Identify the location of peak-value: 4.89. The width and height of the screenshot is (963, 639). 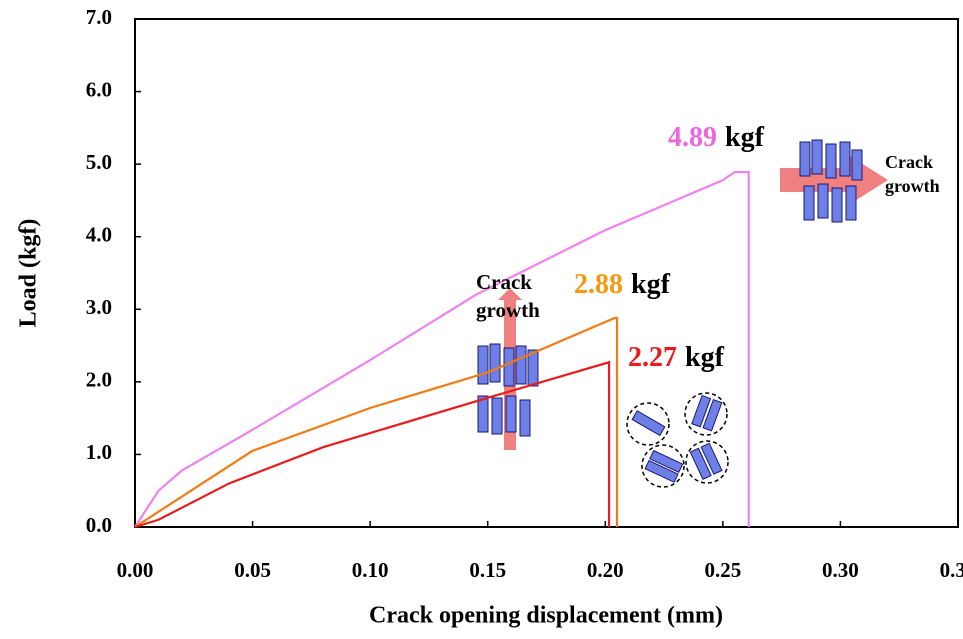
(692, 137).